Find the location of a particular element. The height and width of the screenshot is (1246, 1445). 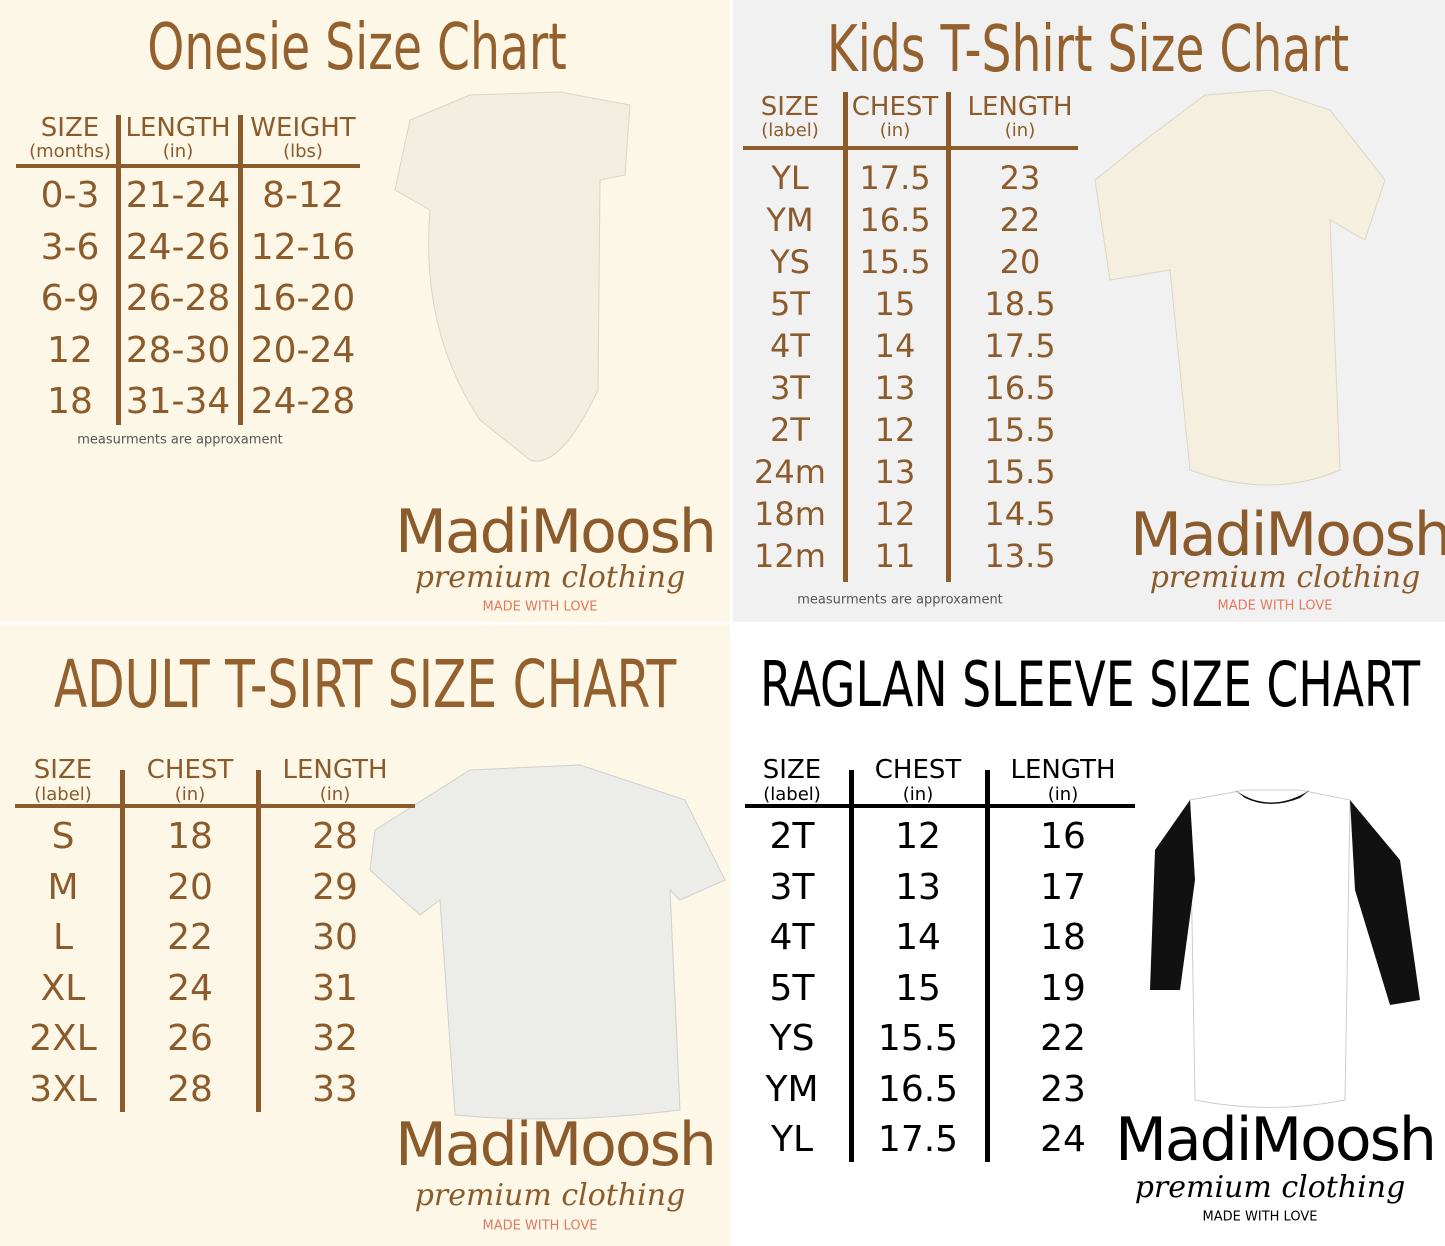

table-cell: 26 is located at coordinates (190, 1038).